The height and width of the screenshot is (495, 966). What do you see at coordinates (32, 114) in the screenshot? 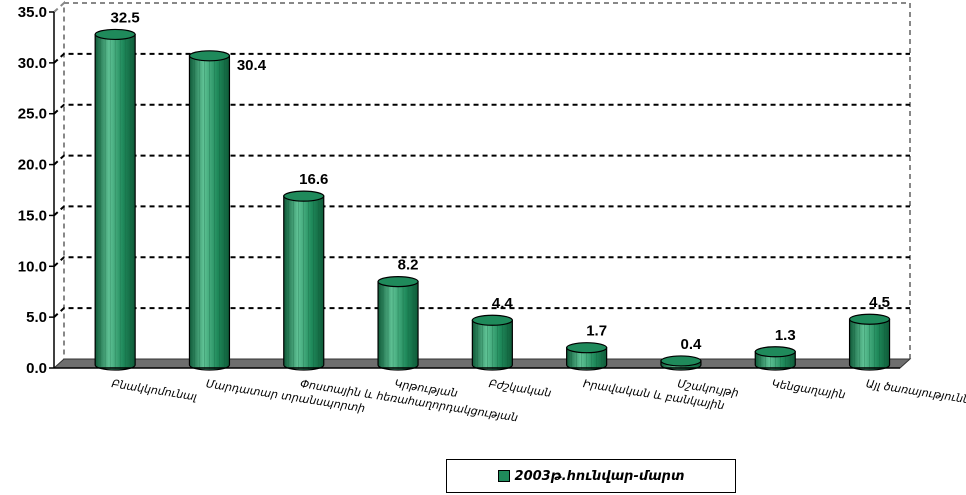
I see `y-tick-label: 25.0` at bounding box center [32, 114].